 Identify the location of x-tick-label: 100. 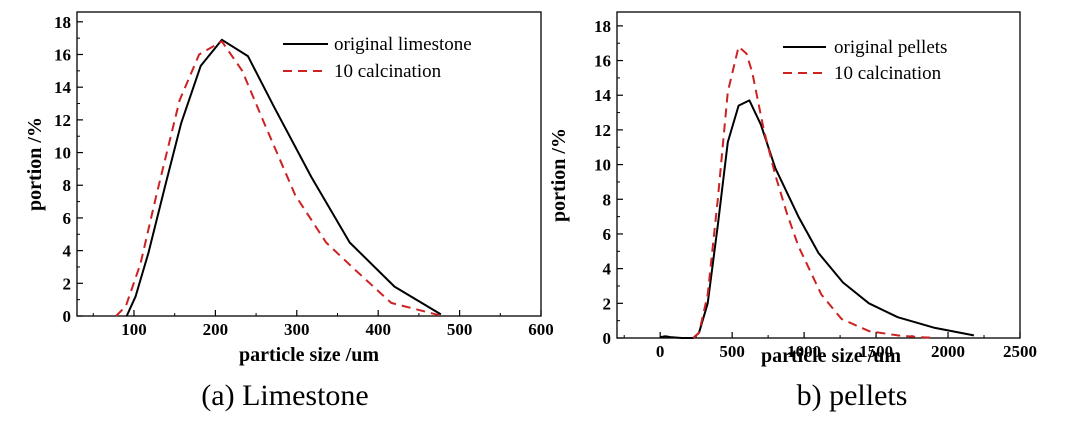
(134, 329).